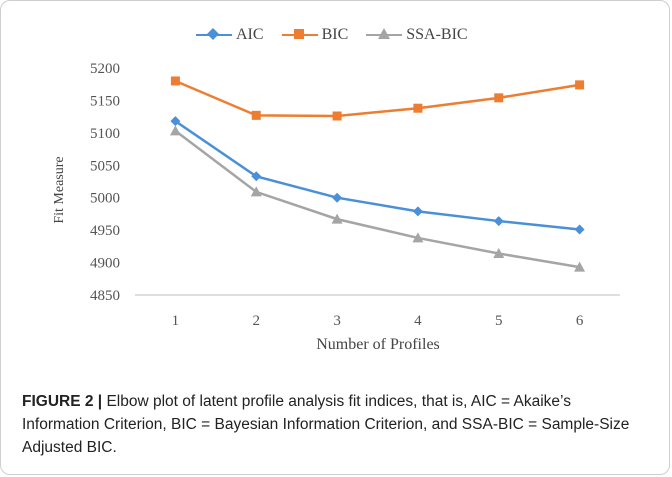  What do you see at coordinates (105, 231) in the screenshot?
I see `y-tick-label: 4950` at bounding box center [105, 231].